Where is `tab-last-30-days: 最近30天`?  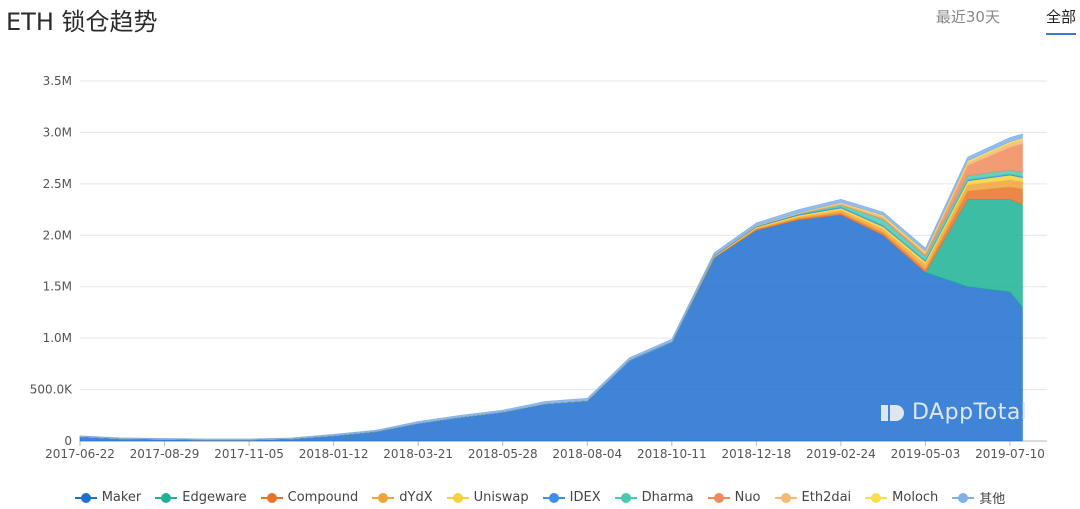
tab-last-30-days: 最近30天 is located at coordinates (967, 17).